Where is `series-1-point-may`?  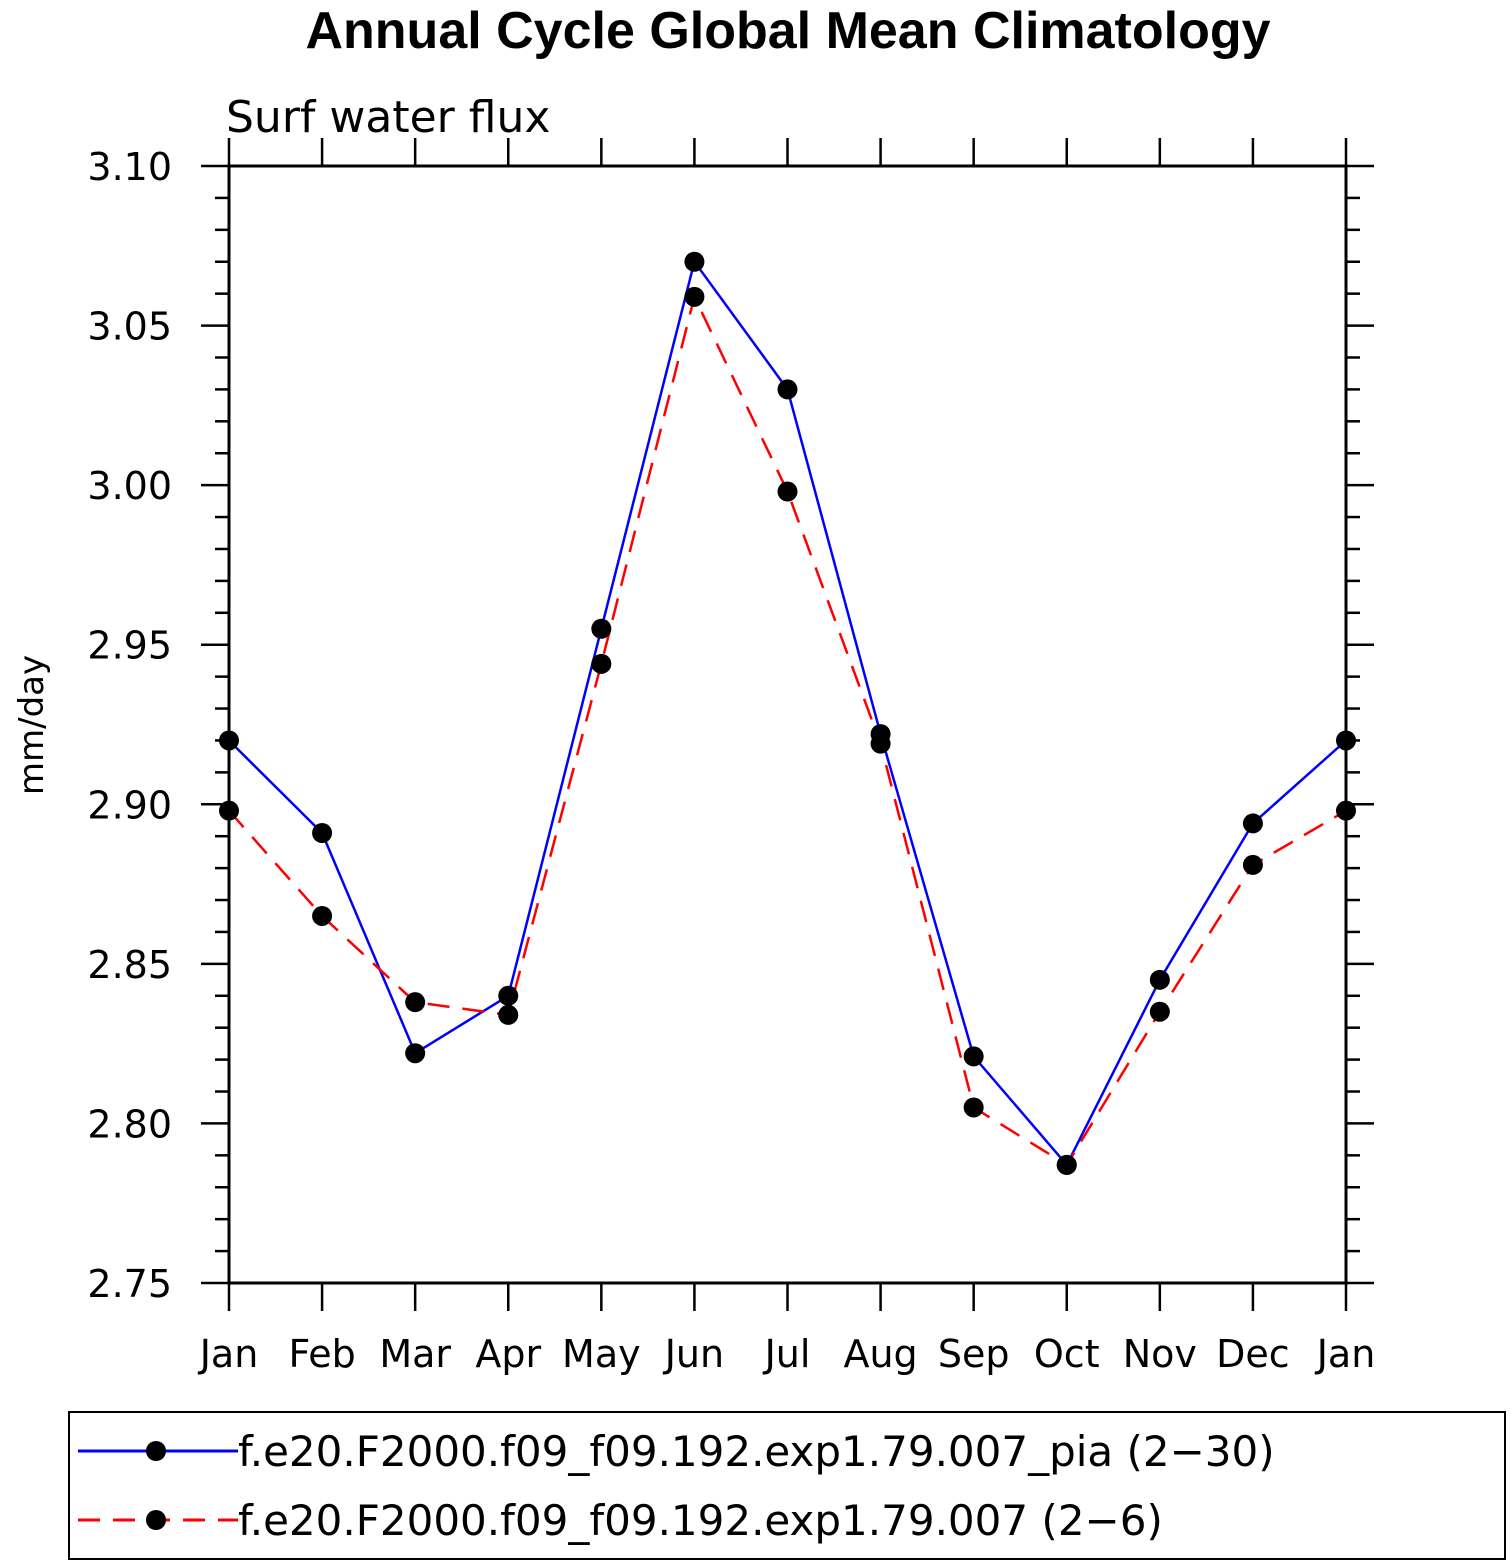
series-1-point-may is located at coordinates (601, 628).